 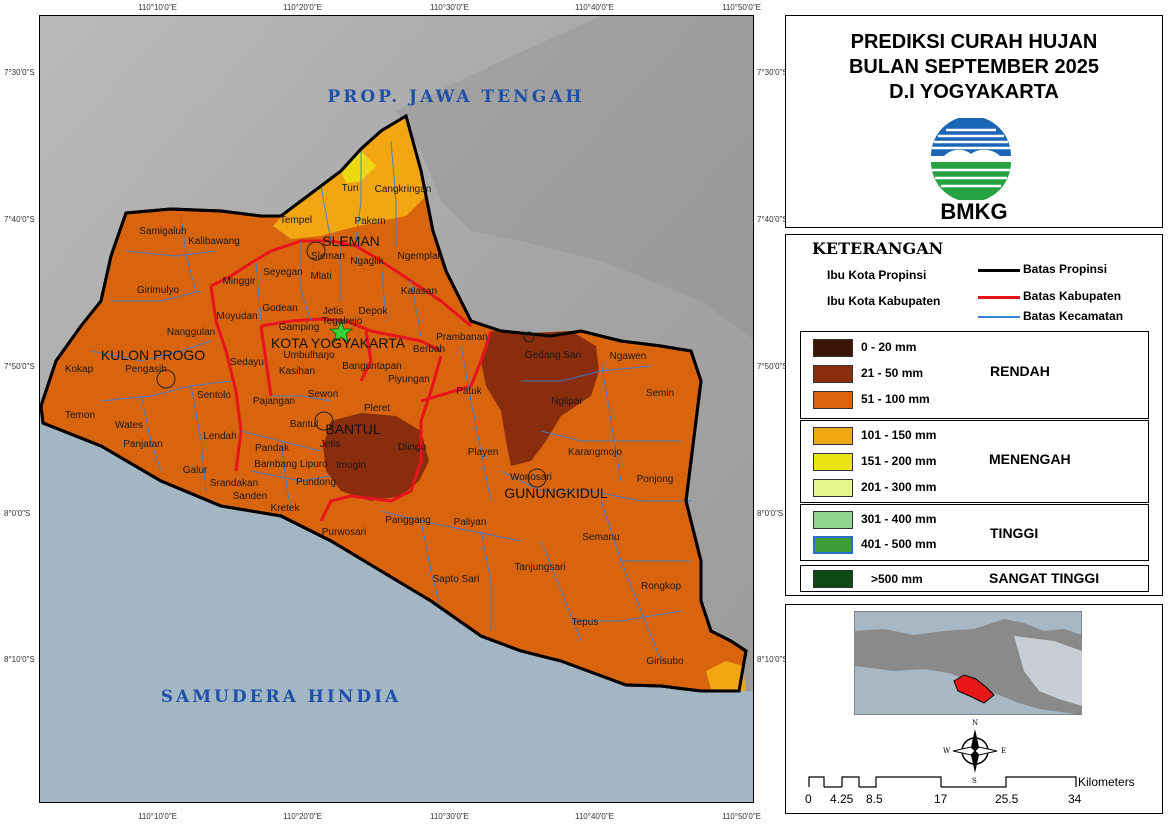 What do you see at coordinates (191, 332) in the screenshot?
I see `district-label: Nanggulan` at bounding box center [191, 332].